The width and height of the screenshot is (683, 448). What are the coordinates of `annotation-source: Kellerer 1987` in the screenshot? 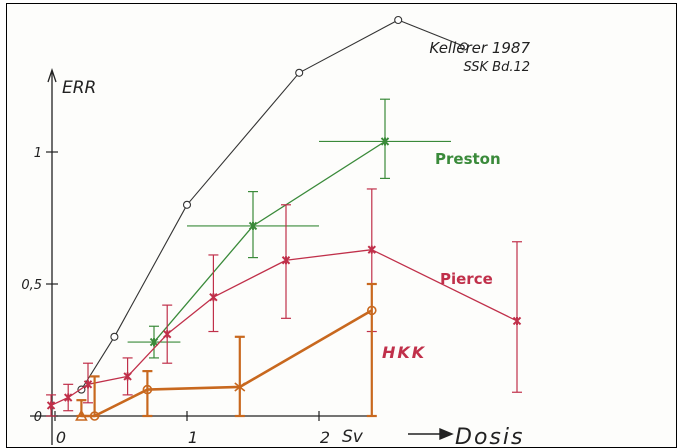 It's located at (479, 48).